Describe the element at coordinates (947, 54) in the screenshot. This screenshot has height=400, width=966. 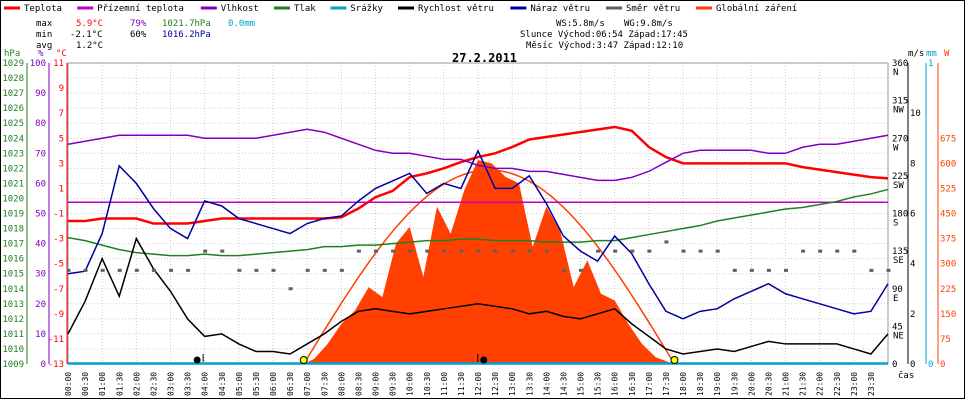
I see `radiation-axis-label: W` at that location.